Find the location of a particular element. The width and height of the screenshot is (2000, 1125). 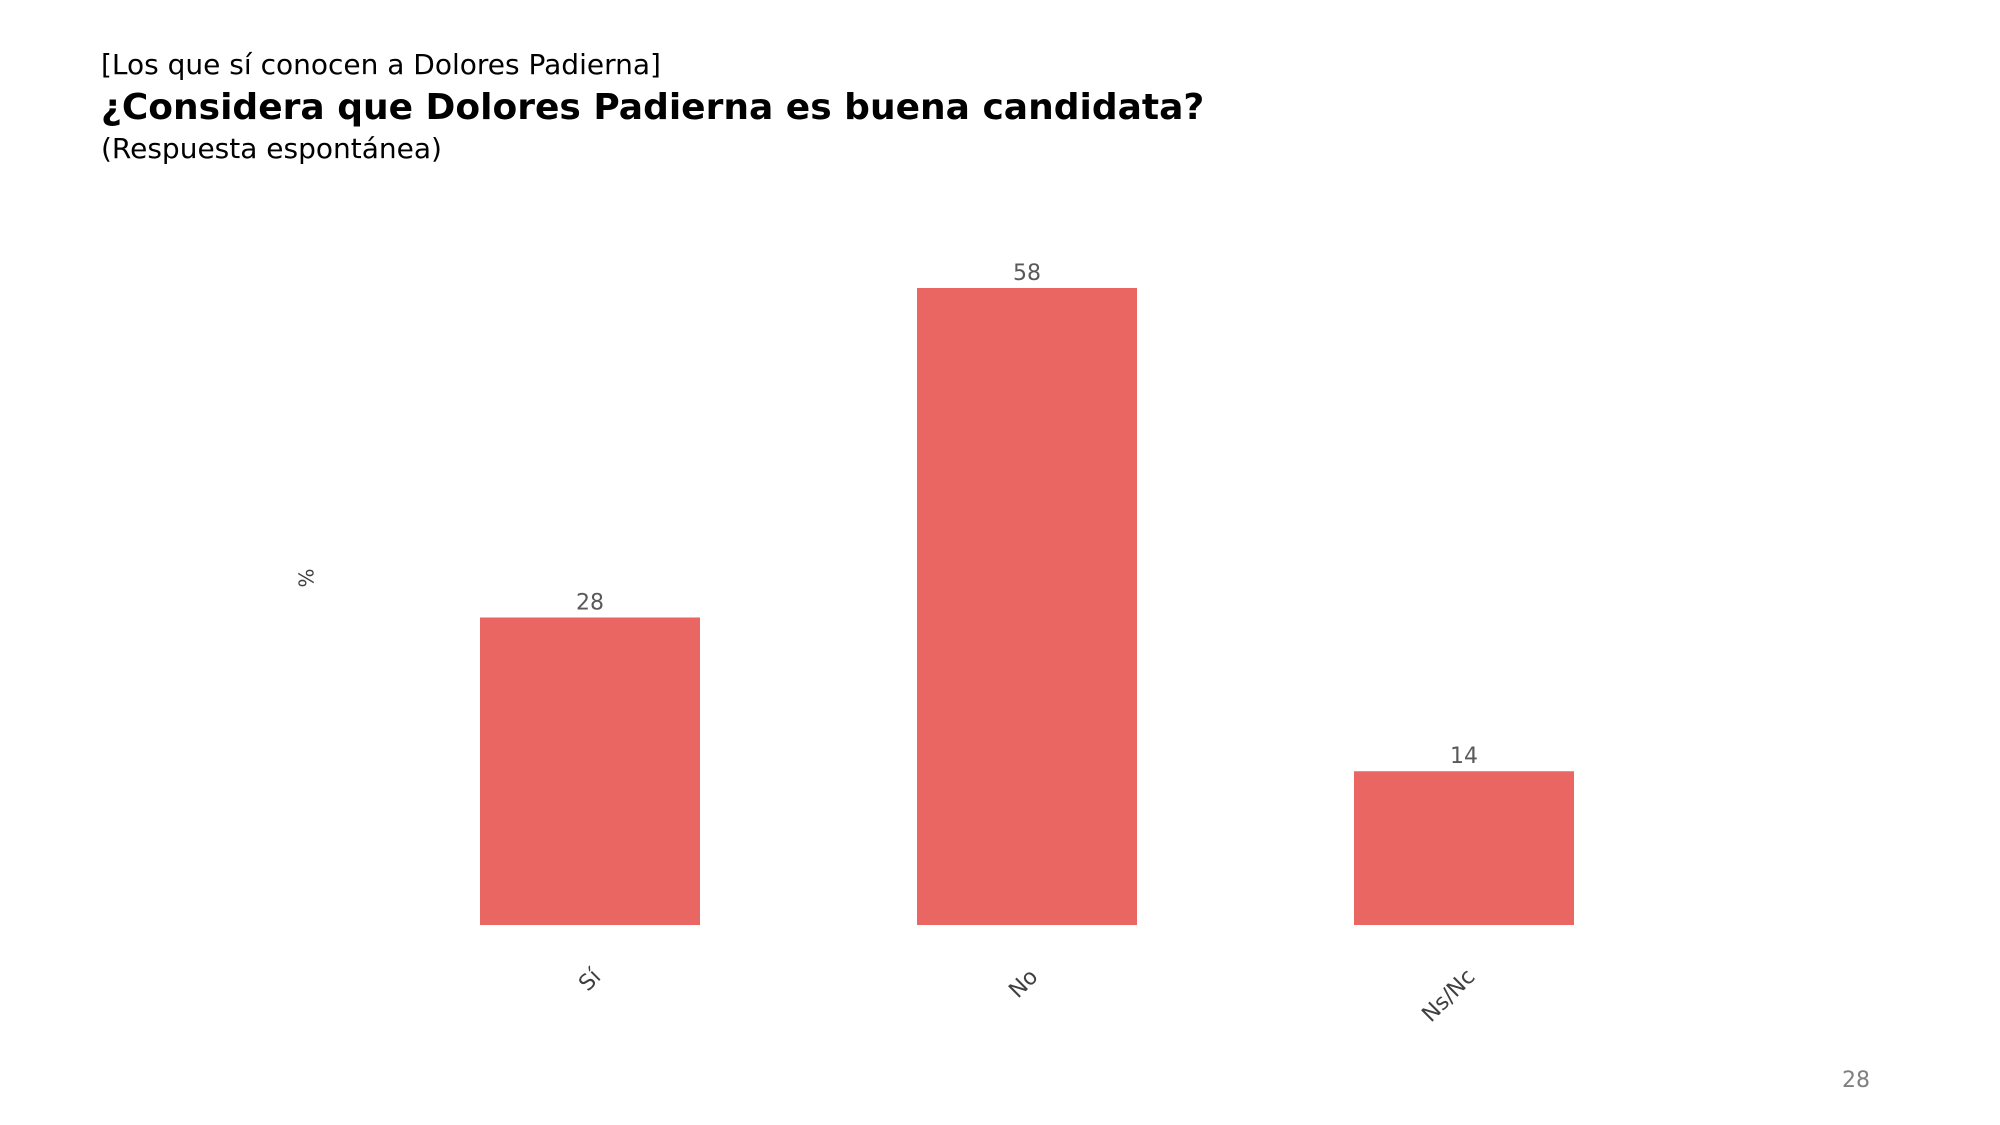

category-label-group: Sí No Ns/Nc is located at coordinates (1027, 995).